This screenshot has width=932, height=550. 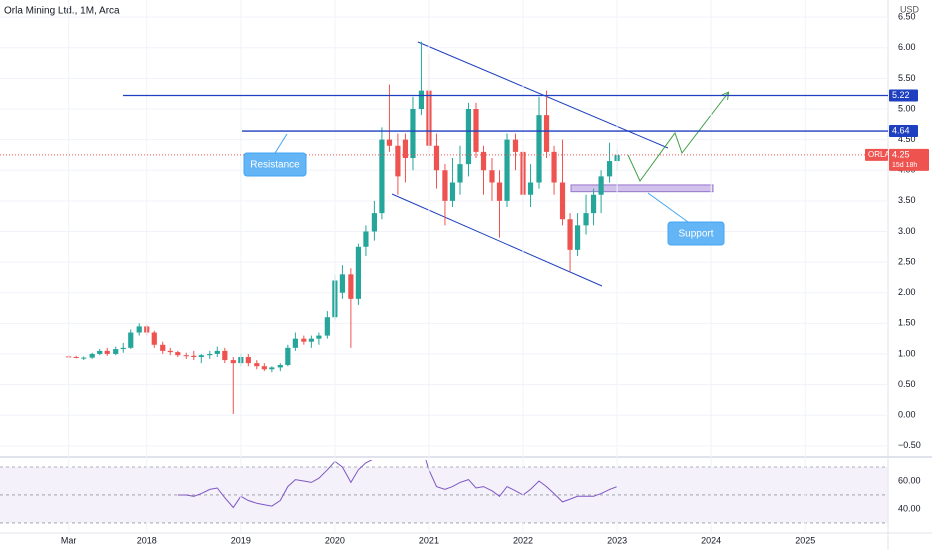 What do you see at coordinates (910, 9) in the screenshot?
I see `currency: USD` at bounding box center [910, 9].